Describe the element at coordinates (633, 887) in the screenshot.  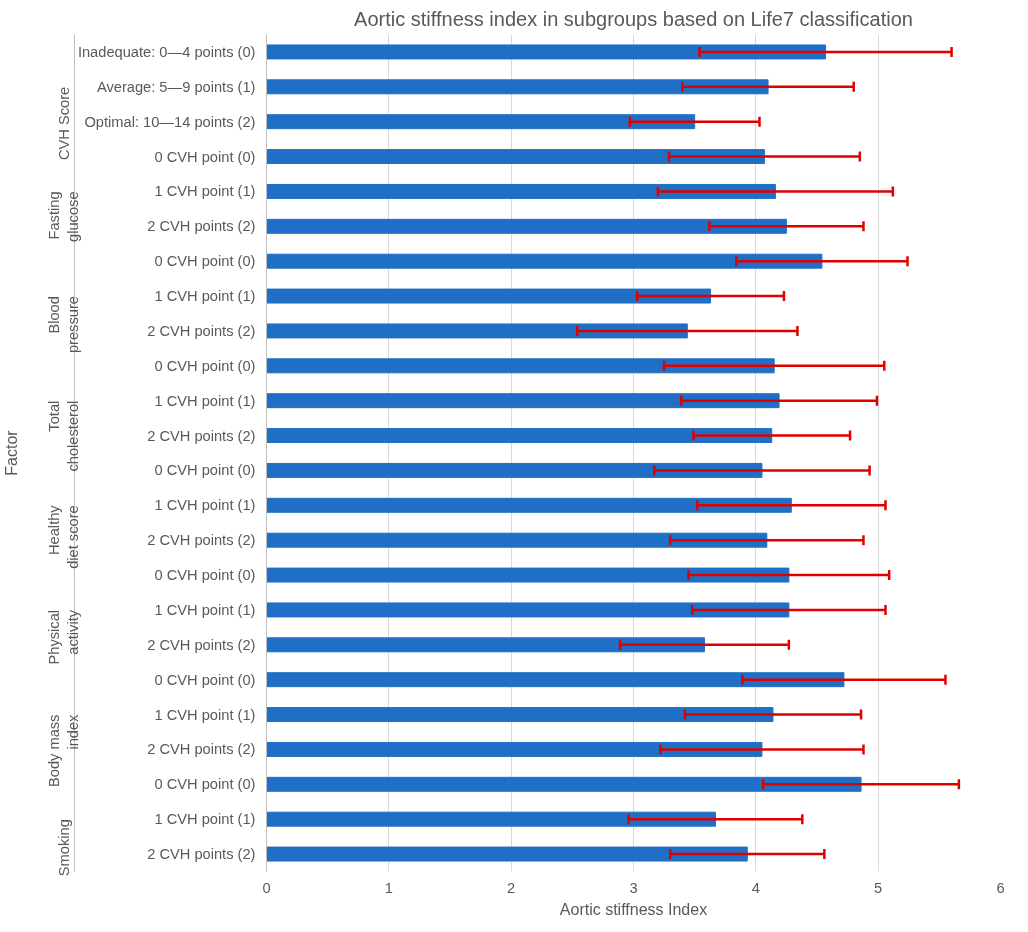
I see `x-tick-label: 3` at that location.